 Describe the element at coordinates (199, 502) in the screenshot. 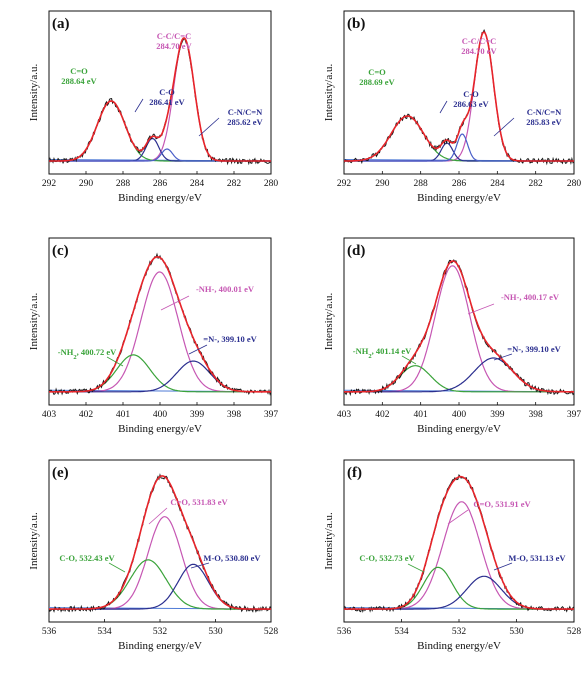

I see `peak-annotation: C=O, 531.83 eV` at that location.